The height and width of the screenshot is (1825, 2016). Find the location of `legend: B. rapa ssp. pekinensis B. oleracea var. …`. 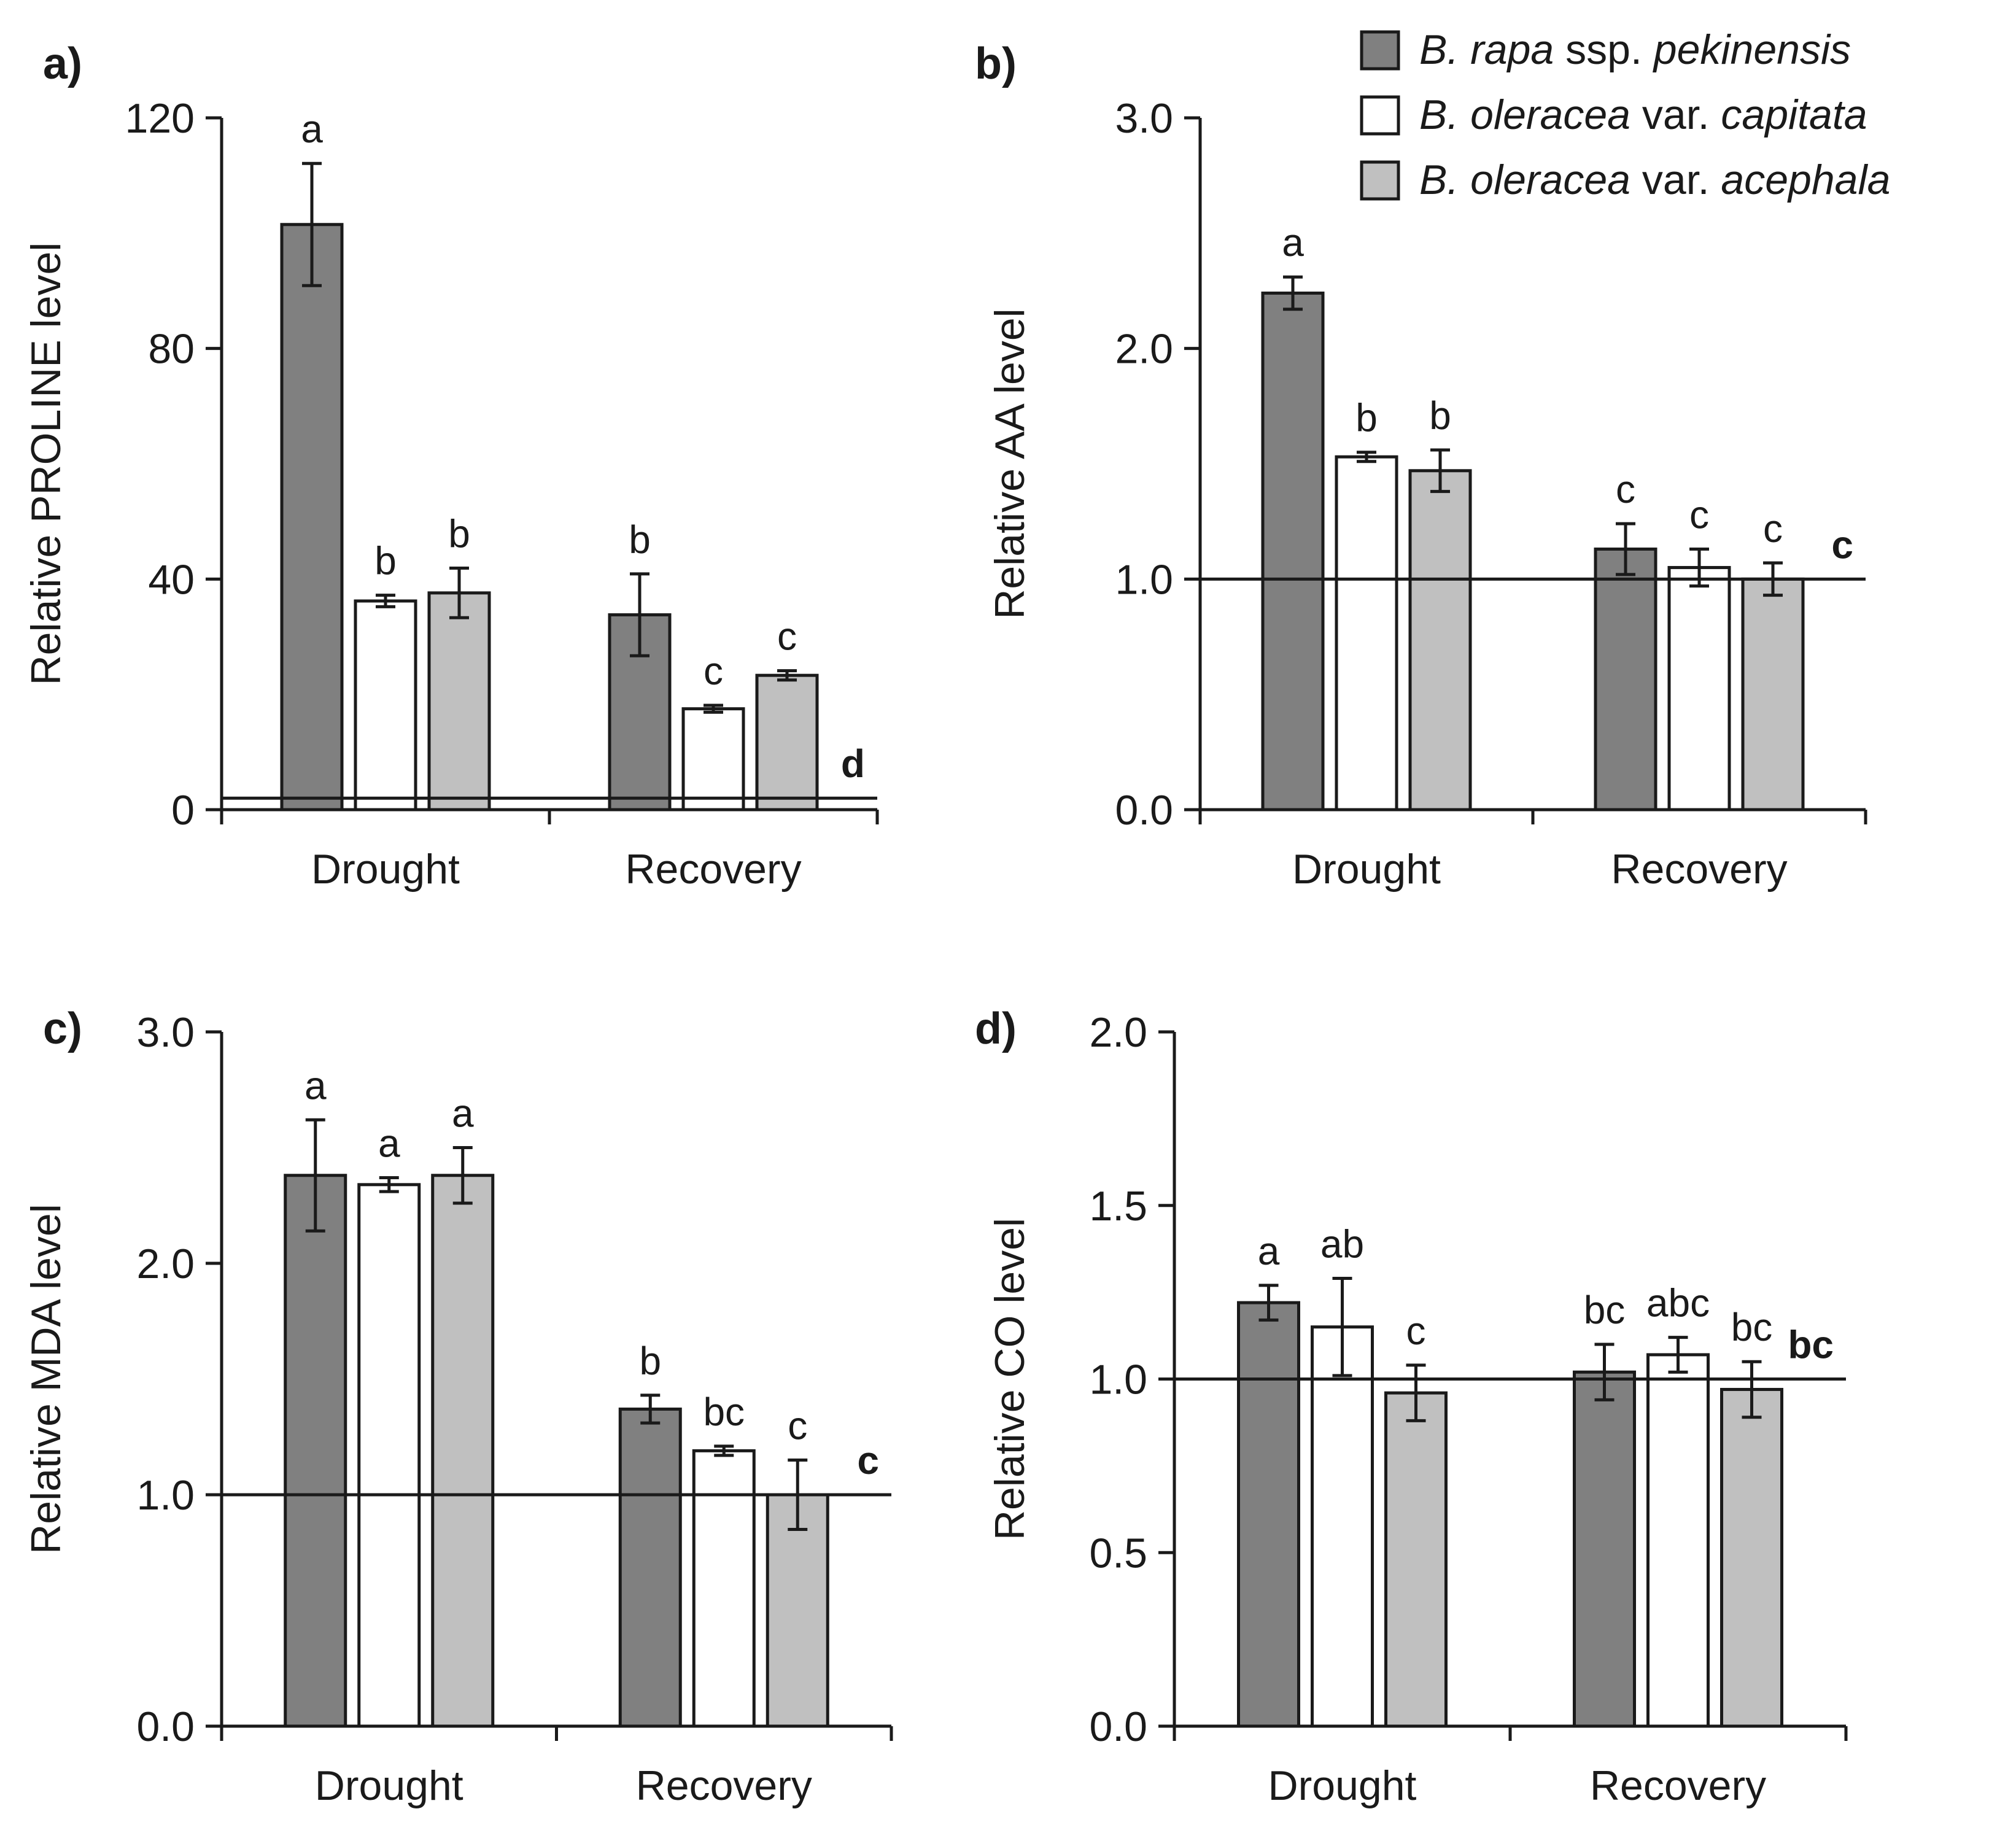

legend: B. rapa ssp. pekinensis B. oleracea var. … is located at coordinates (1625, 114).